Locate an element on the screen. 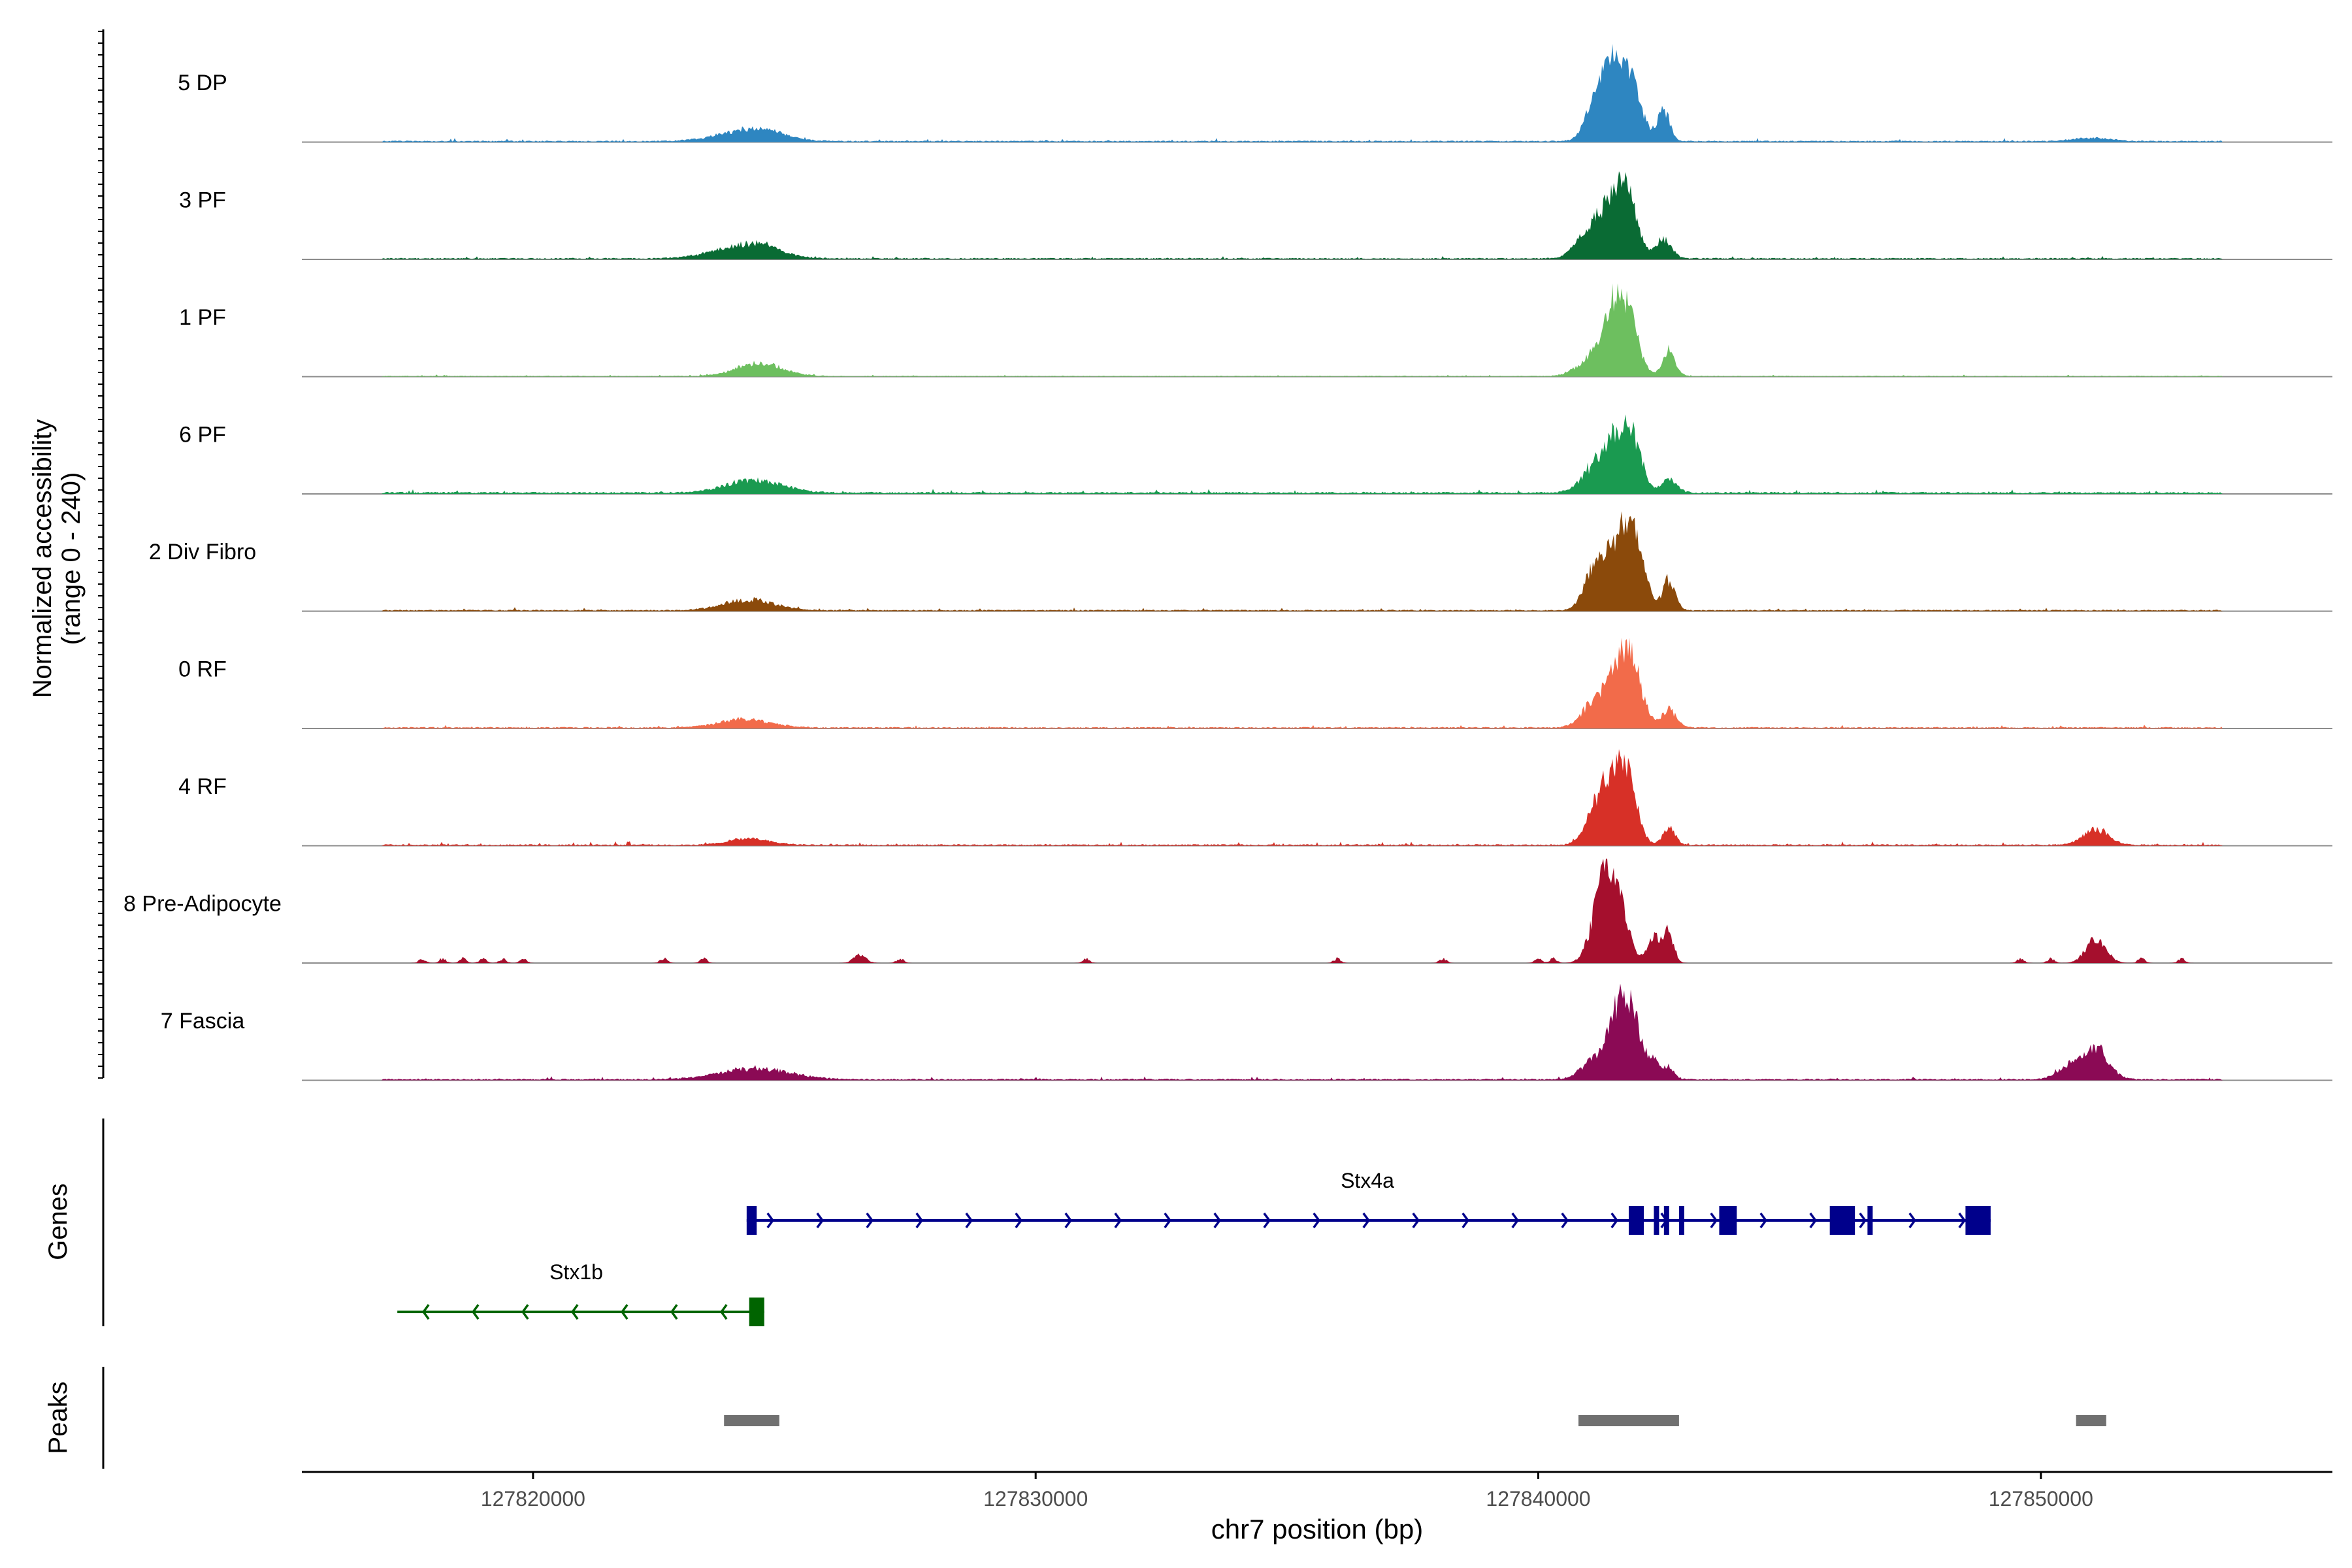 Image resolution: width=2352 pixels, height=1568 pixels. y-axis-range-label: (range 0 - 240) is located at coordinates (71, 558).